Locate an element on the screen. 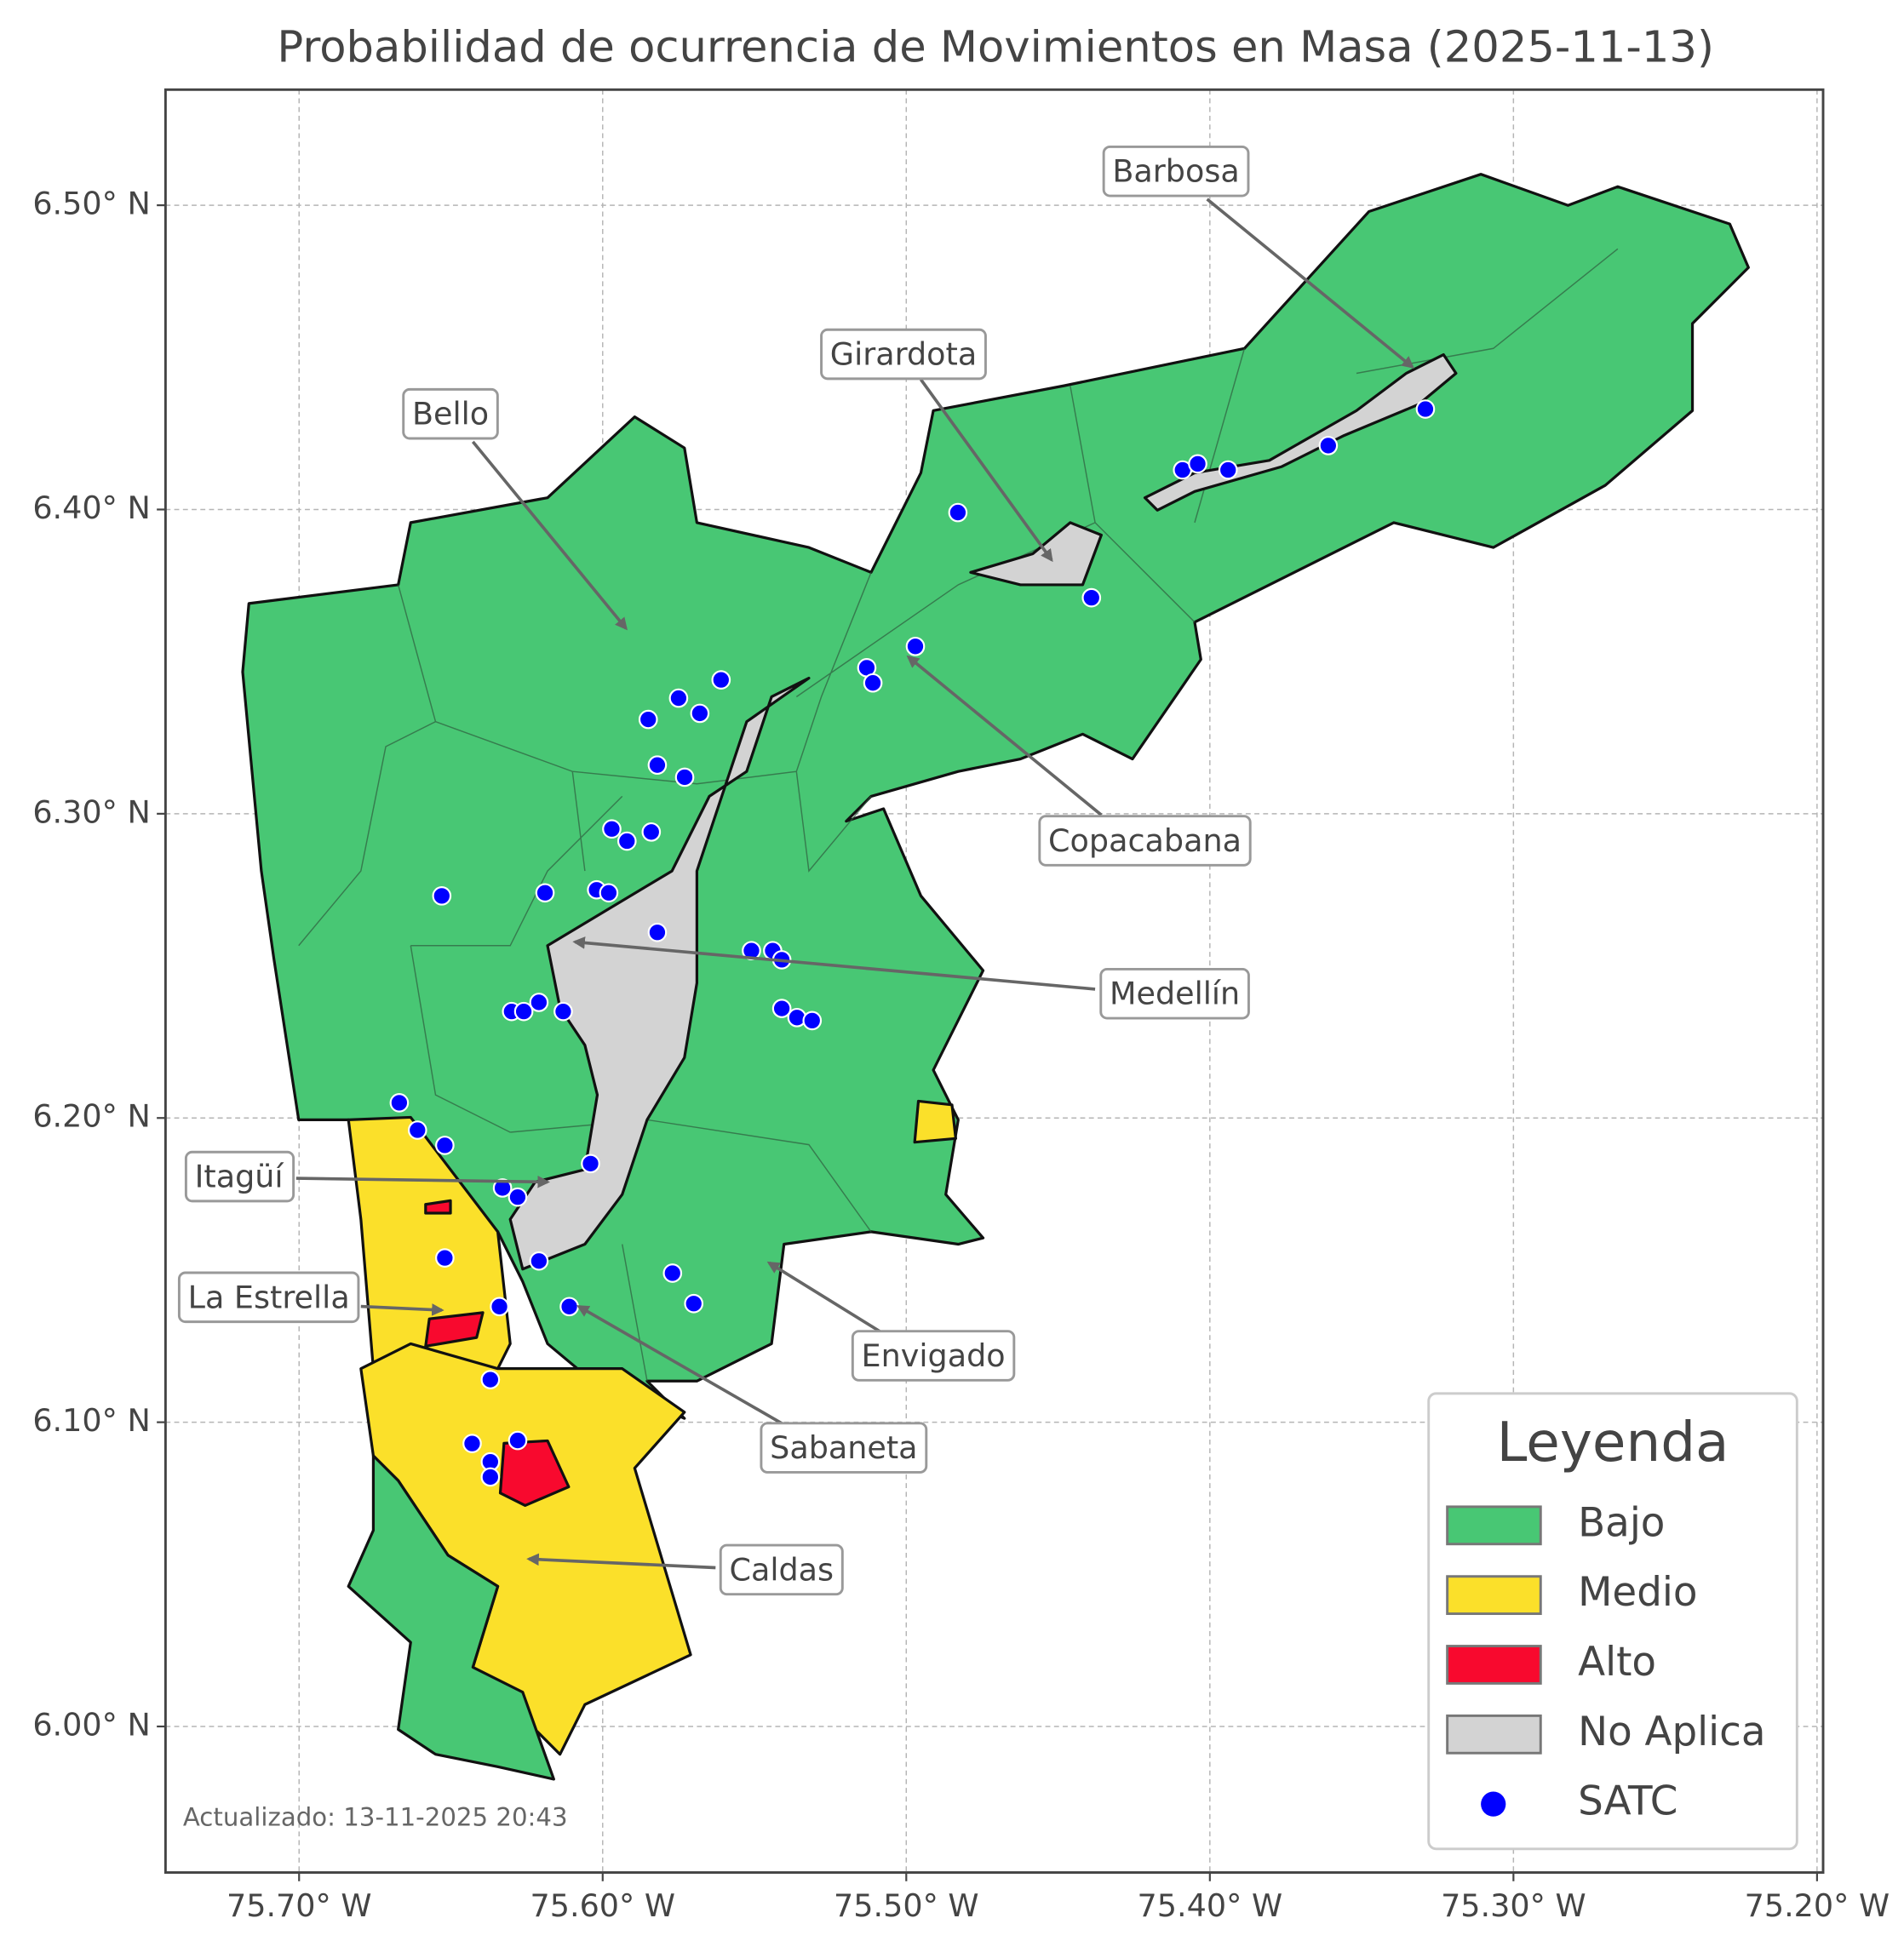 The width and height of the screenshot is (1904, 1941). y-tick-label: 6.30° N is located at coordinates (91, 811).